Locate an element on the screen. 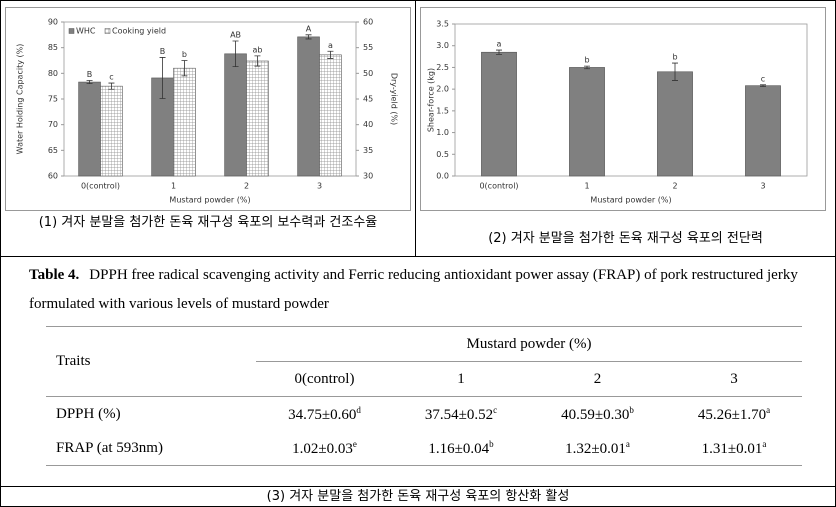 This screenshot has height=507, width=836. cell: 34.75±0.60d is located at coordinates (324, 414).